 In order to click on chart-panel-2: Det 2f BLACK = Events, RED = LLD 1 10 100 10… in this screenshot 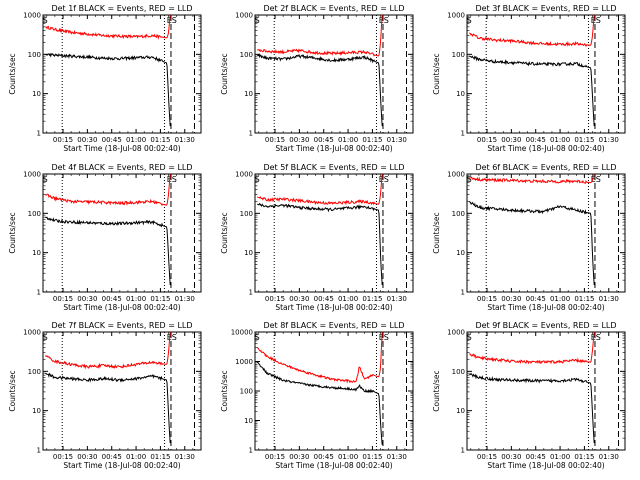, I will do `click(317, 78)`.